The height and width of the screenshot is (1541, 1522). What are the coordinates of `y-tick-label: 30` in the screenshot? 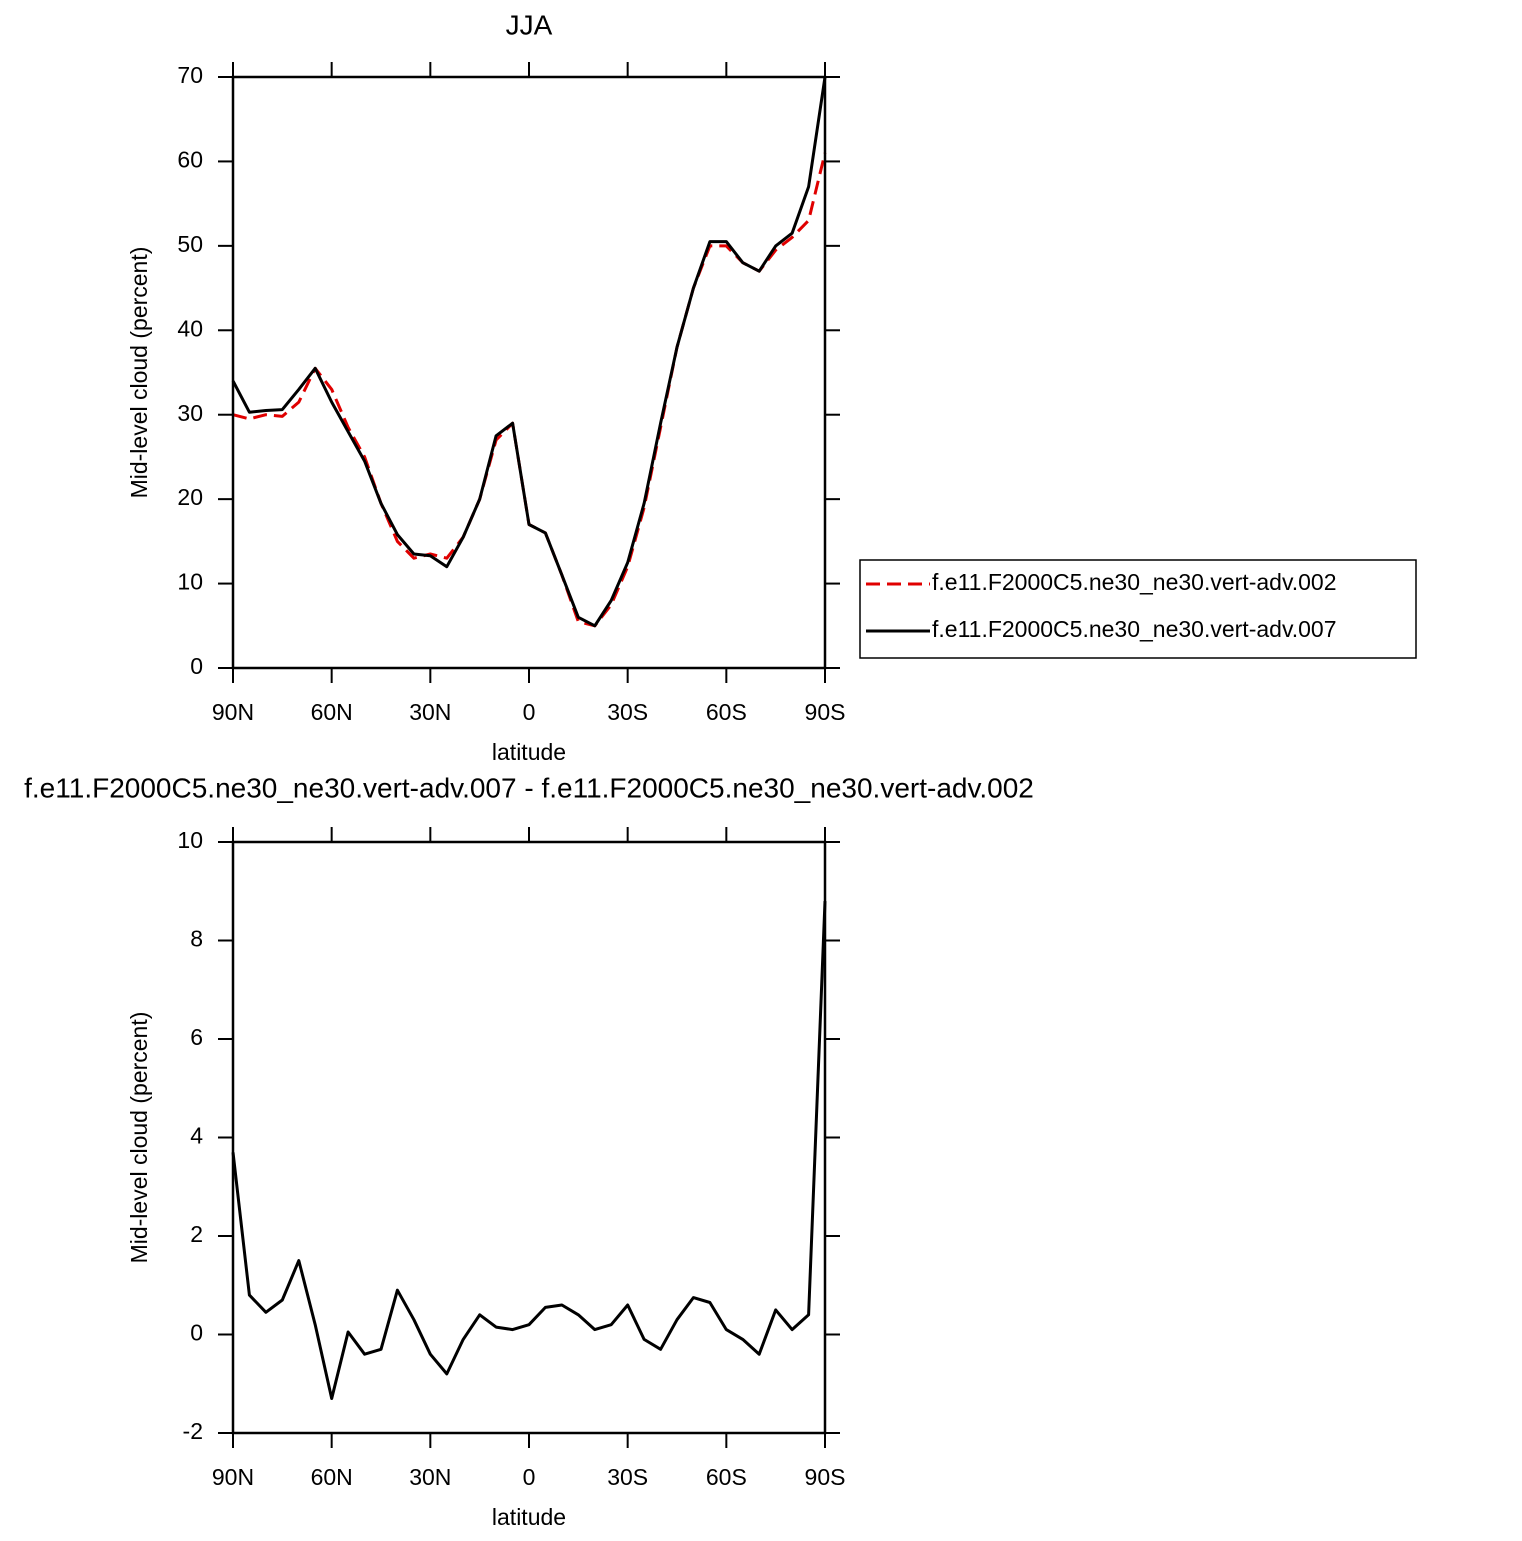 It's located at (190, 413).